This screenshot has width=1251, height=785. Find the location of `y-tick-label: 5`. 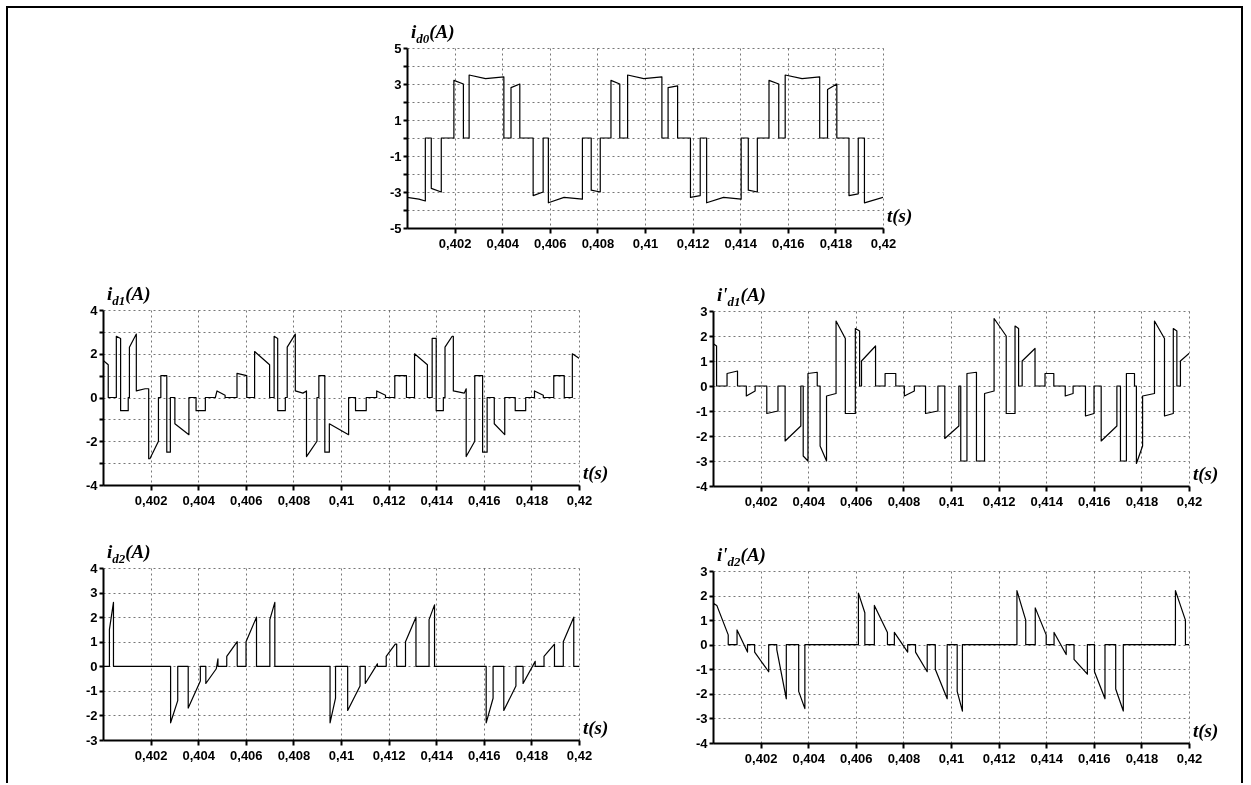

y-tick-label: 5 is located at coordinates (398, 48).